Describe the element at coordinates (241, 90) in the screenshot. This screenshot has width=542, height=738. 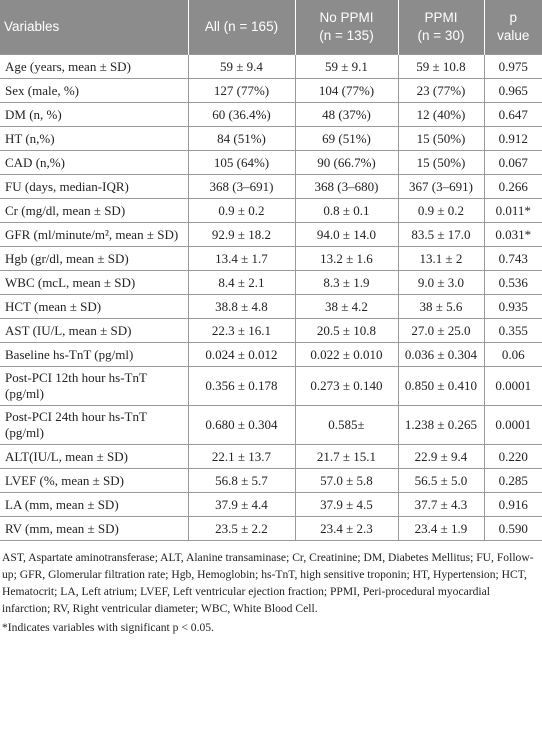
I see `table-cell: 127 (77%)` at that location.